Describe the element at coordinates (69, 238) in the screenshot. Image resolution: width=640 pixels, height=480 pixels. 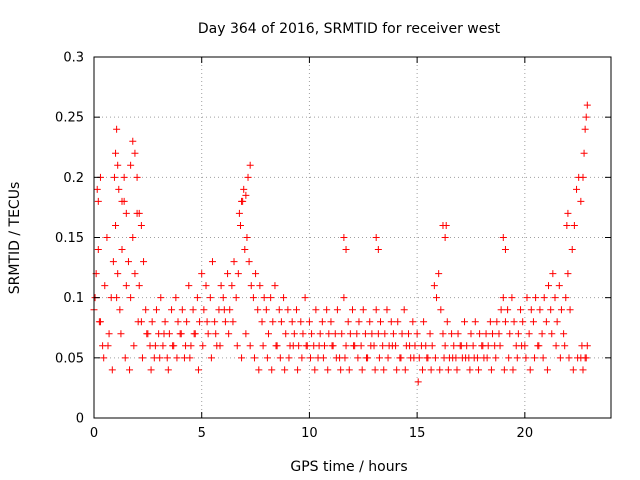
I see `y-tick-label: 0.15` at that location.